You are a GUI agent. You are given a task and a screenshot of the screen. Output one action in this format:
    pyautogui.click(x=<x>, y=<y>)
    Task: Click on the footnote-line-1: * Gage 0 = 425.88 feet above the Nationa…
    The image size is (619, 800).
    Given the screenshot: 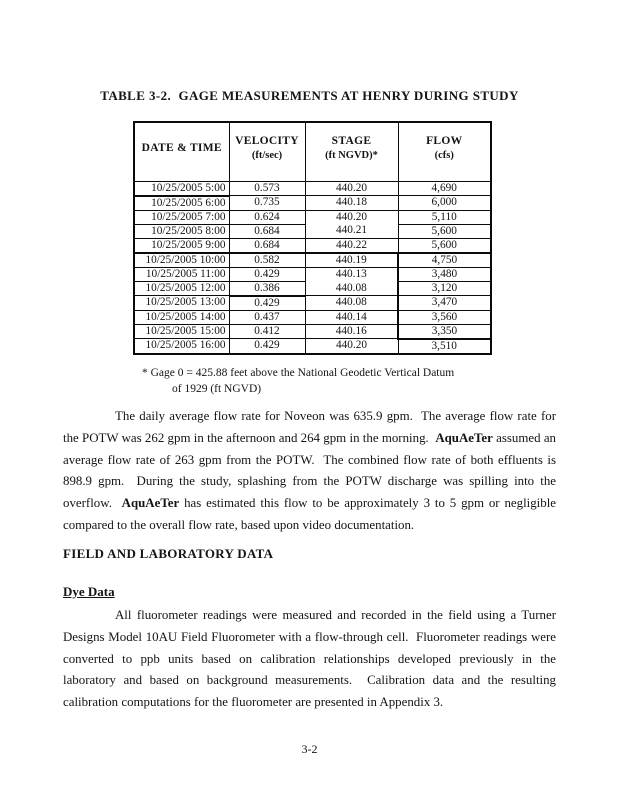 What is the action you would take?
    pyautogui.click(x=298, y=373)
    